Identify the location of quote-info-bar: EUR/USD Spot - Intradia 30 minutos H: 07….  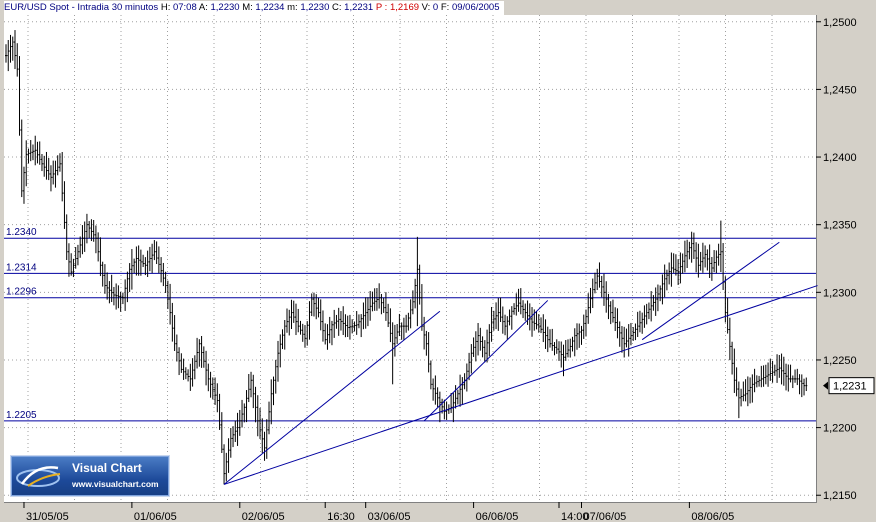
(254, 8).